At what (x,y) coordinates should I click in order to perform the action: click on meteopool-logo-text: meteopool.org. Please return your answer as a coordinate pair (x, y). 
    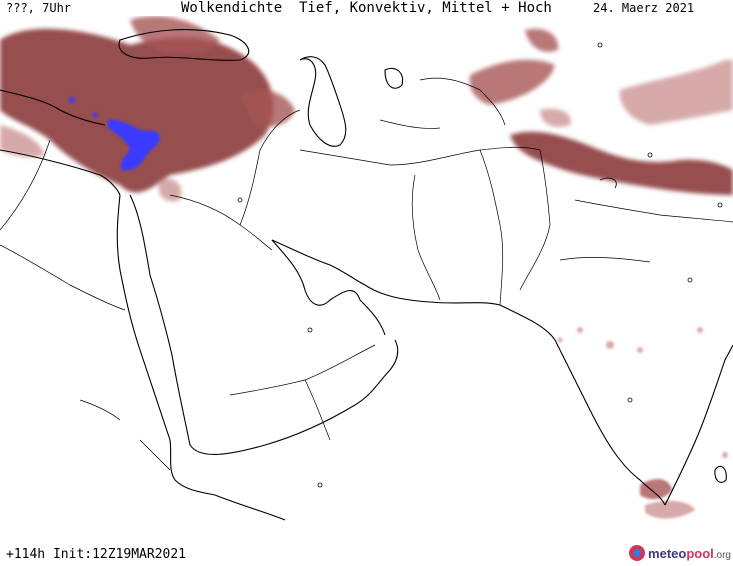
    Looking at the image, I should click on (689, 553).